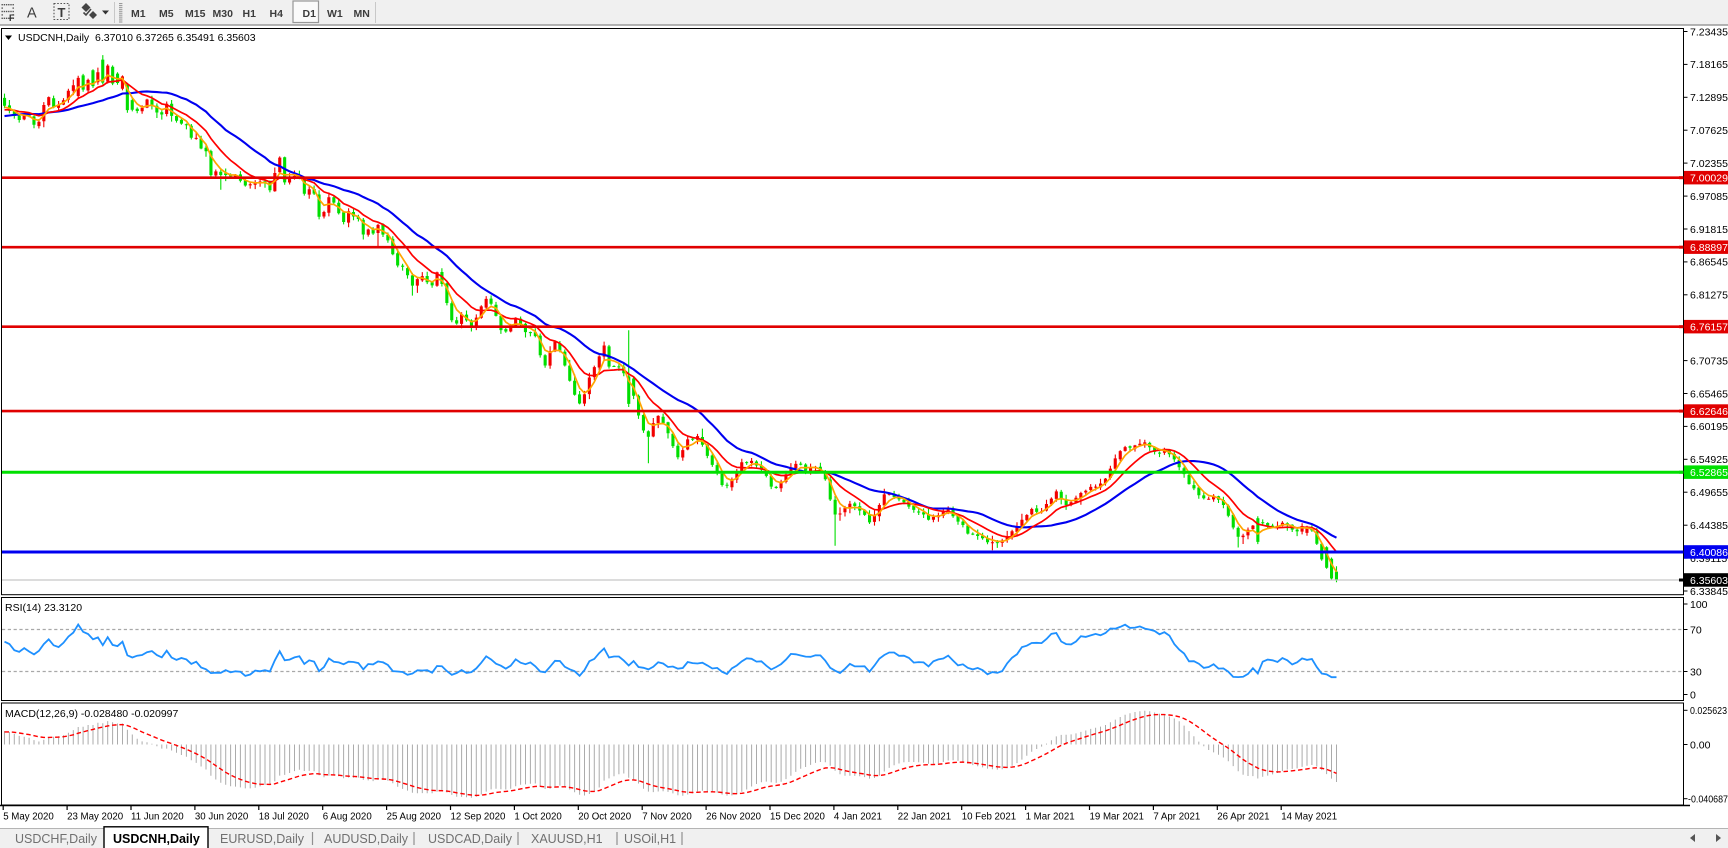  What do you see at coordinates (1117, 817) in the screenshot?
I see `svg-text: 19 Mar 2021` at bounding box center [1117, 817].